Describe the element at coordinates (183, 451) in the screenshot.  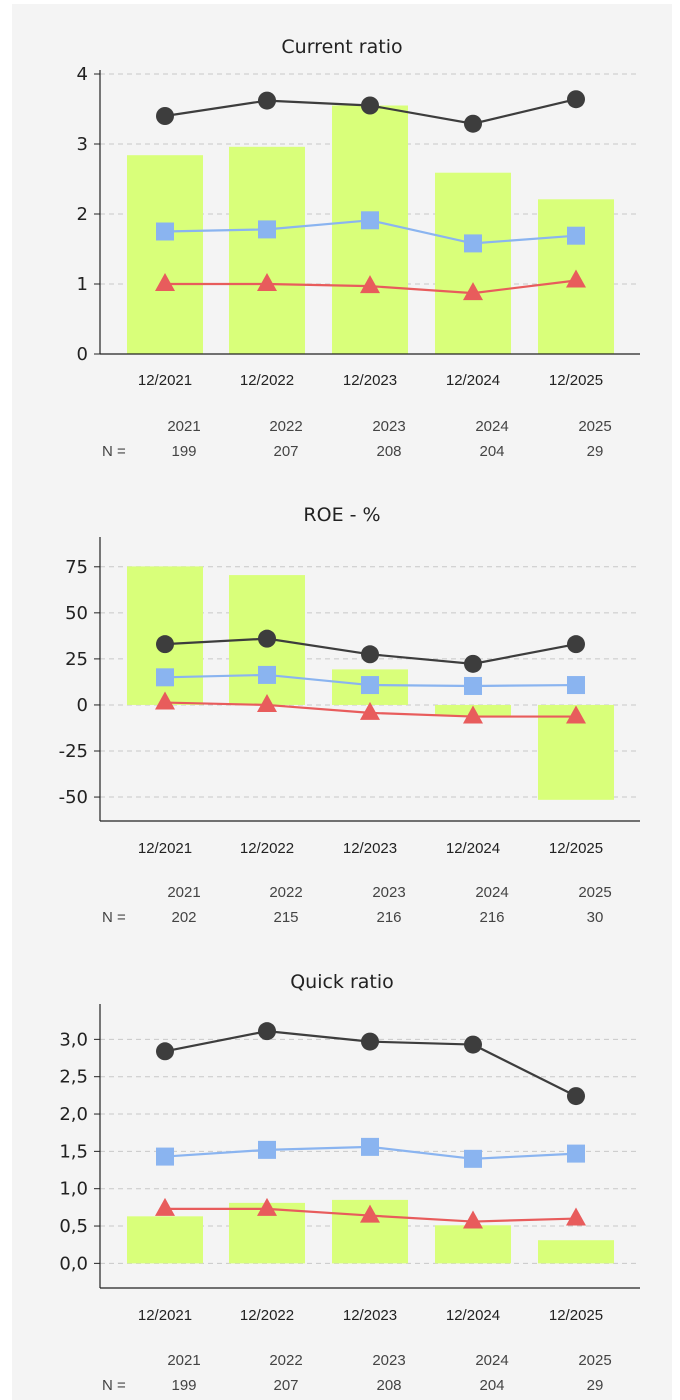
I see `n-value: 199` at that location.